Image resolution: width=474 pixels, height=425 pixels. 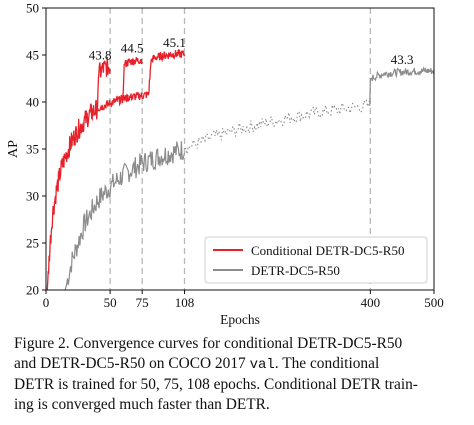 What do you see at coordinates (434, 302) in the screenshot?
I see `x-tick-label-500: 500` at bounding box center [434, 302].